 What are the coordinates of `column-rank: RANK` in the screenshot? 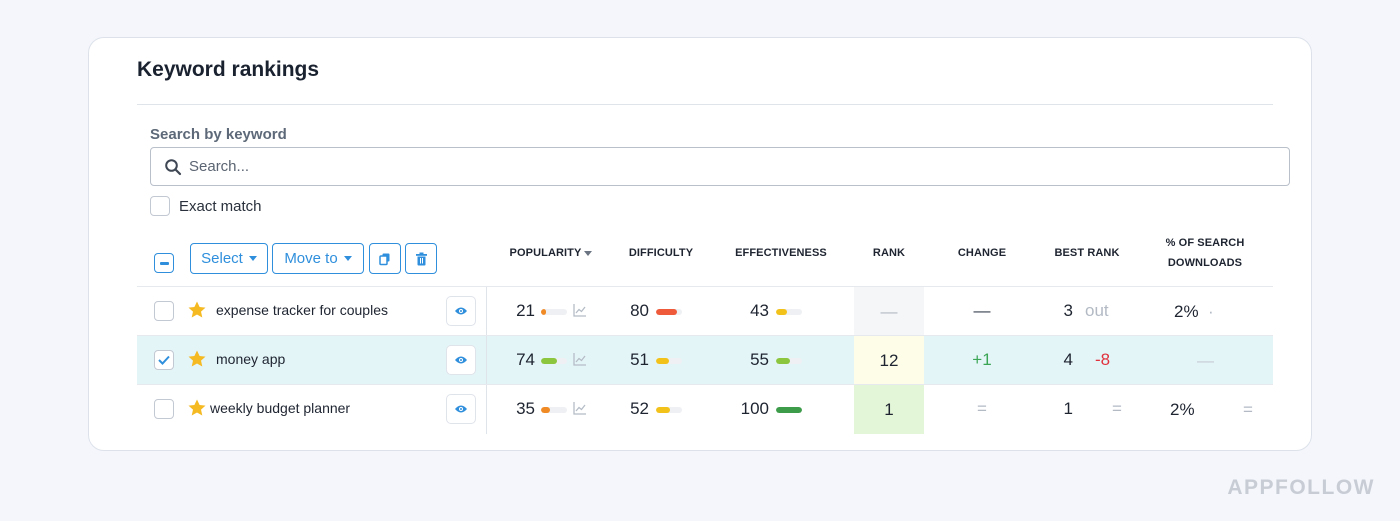 It's located at (889, 253).